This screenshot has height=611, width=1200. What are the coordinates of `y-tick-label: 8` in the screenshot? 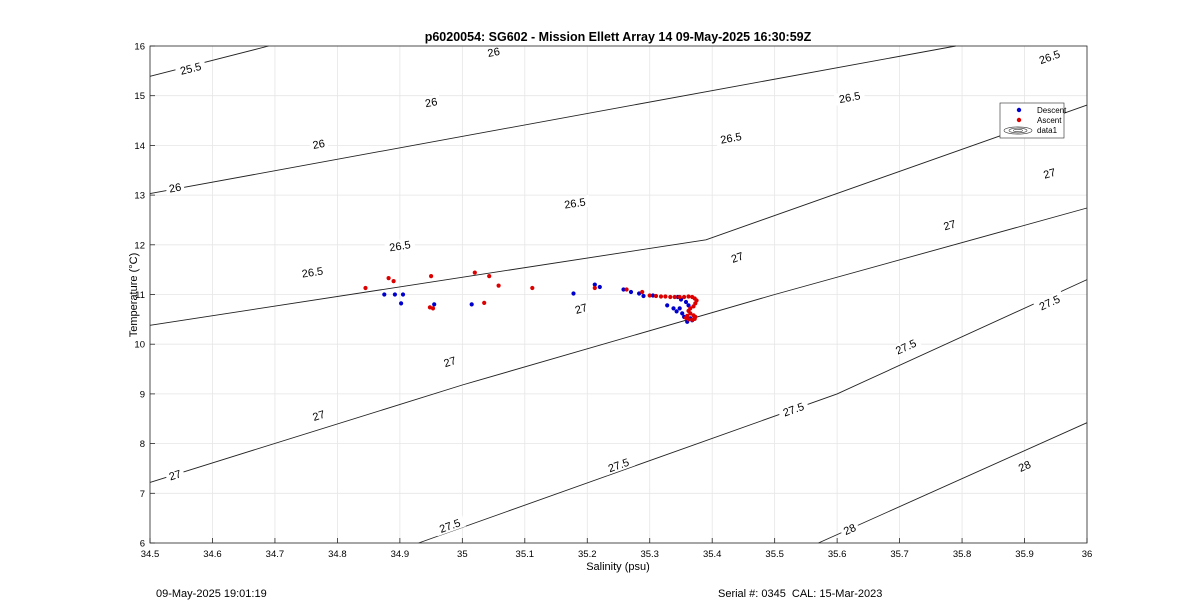 It's located at (142, 444).